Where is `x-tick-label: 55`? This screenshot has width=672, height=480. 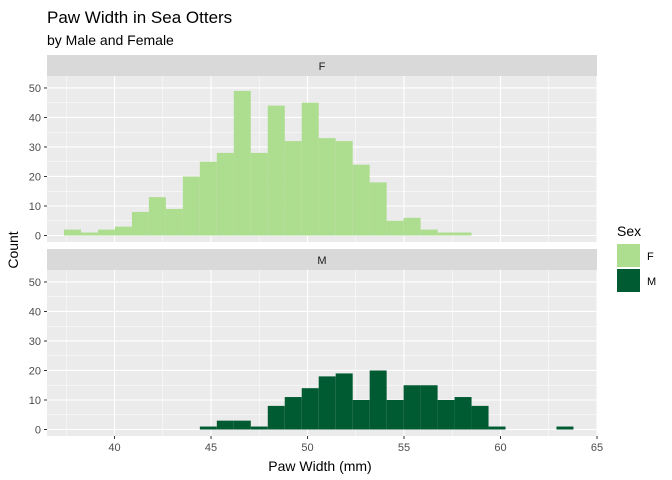
x-tick-label: 55 is located at coordinates (404, 448).